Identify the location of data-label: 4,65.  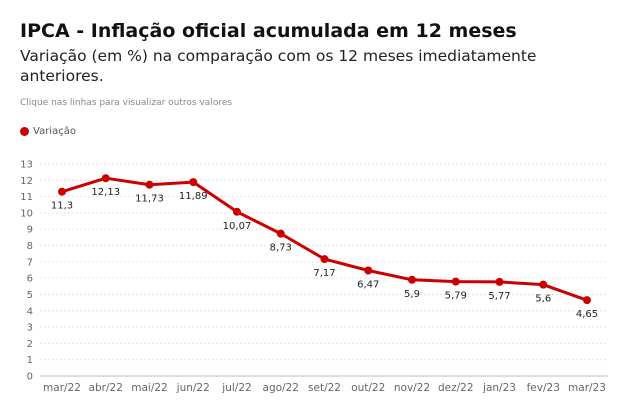
(587, 314).